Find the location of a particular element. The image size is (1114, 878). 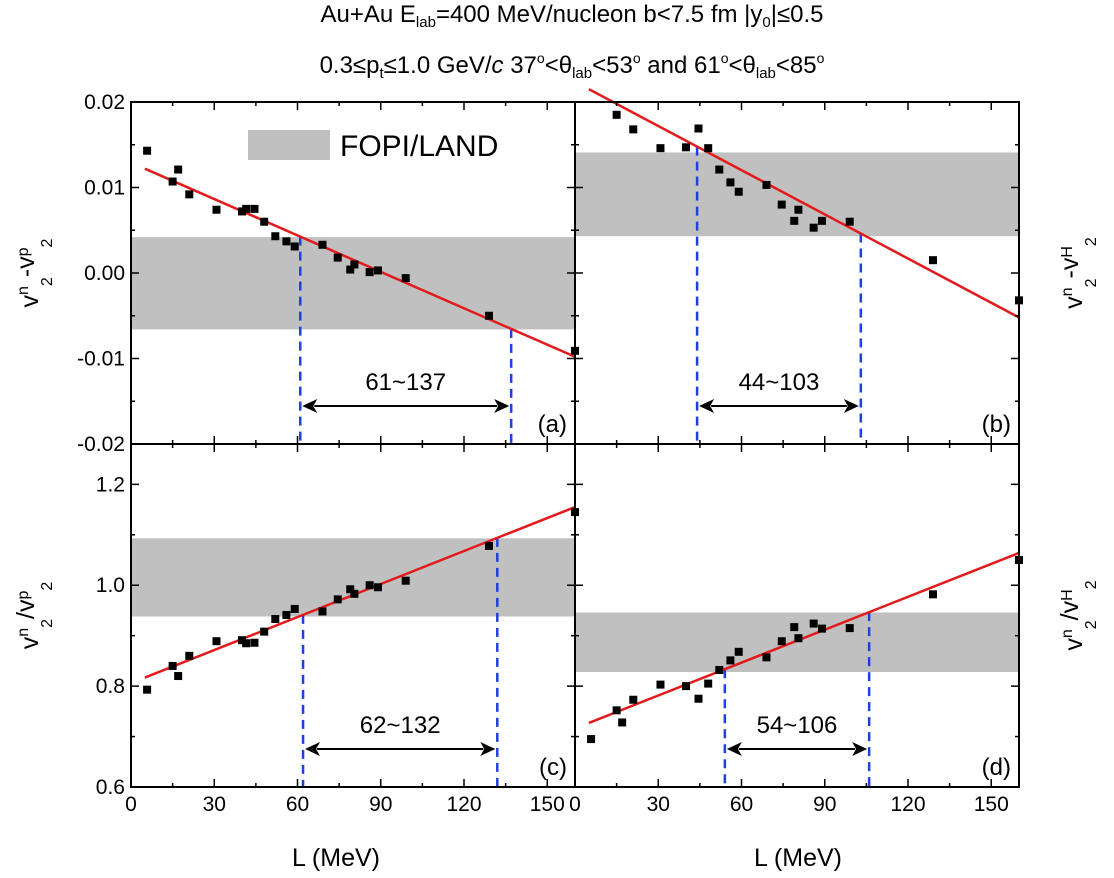

y-axis-title: vn2/vH2 is located at coordinates (1078, 615).